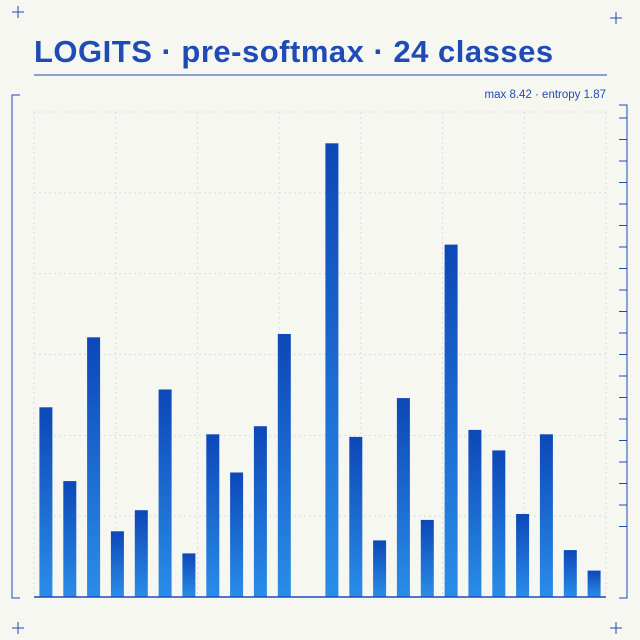 The image size is (640, 640). I want to click on corner-mark-top-right, so click(616, 18).